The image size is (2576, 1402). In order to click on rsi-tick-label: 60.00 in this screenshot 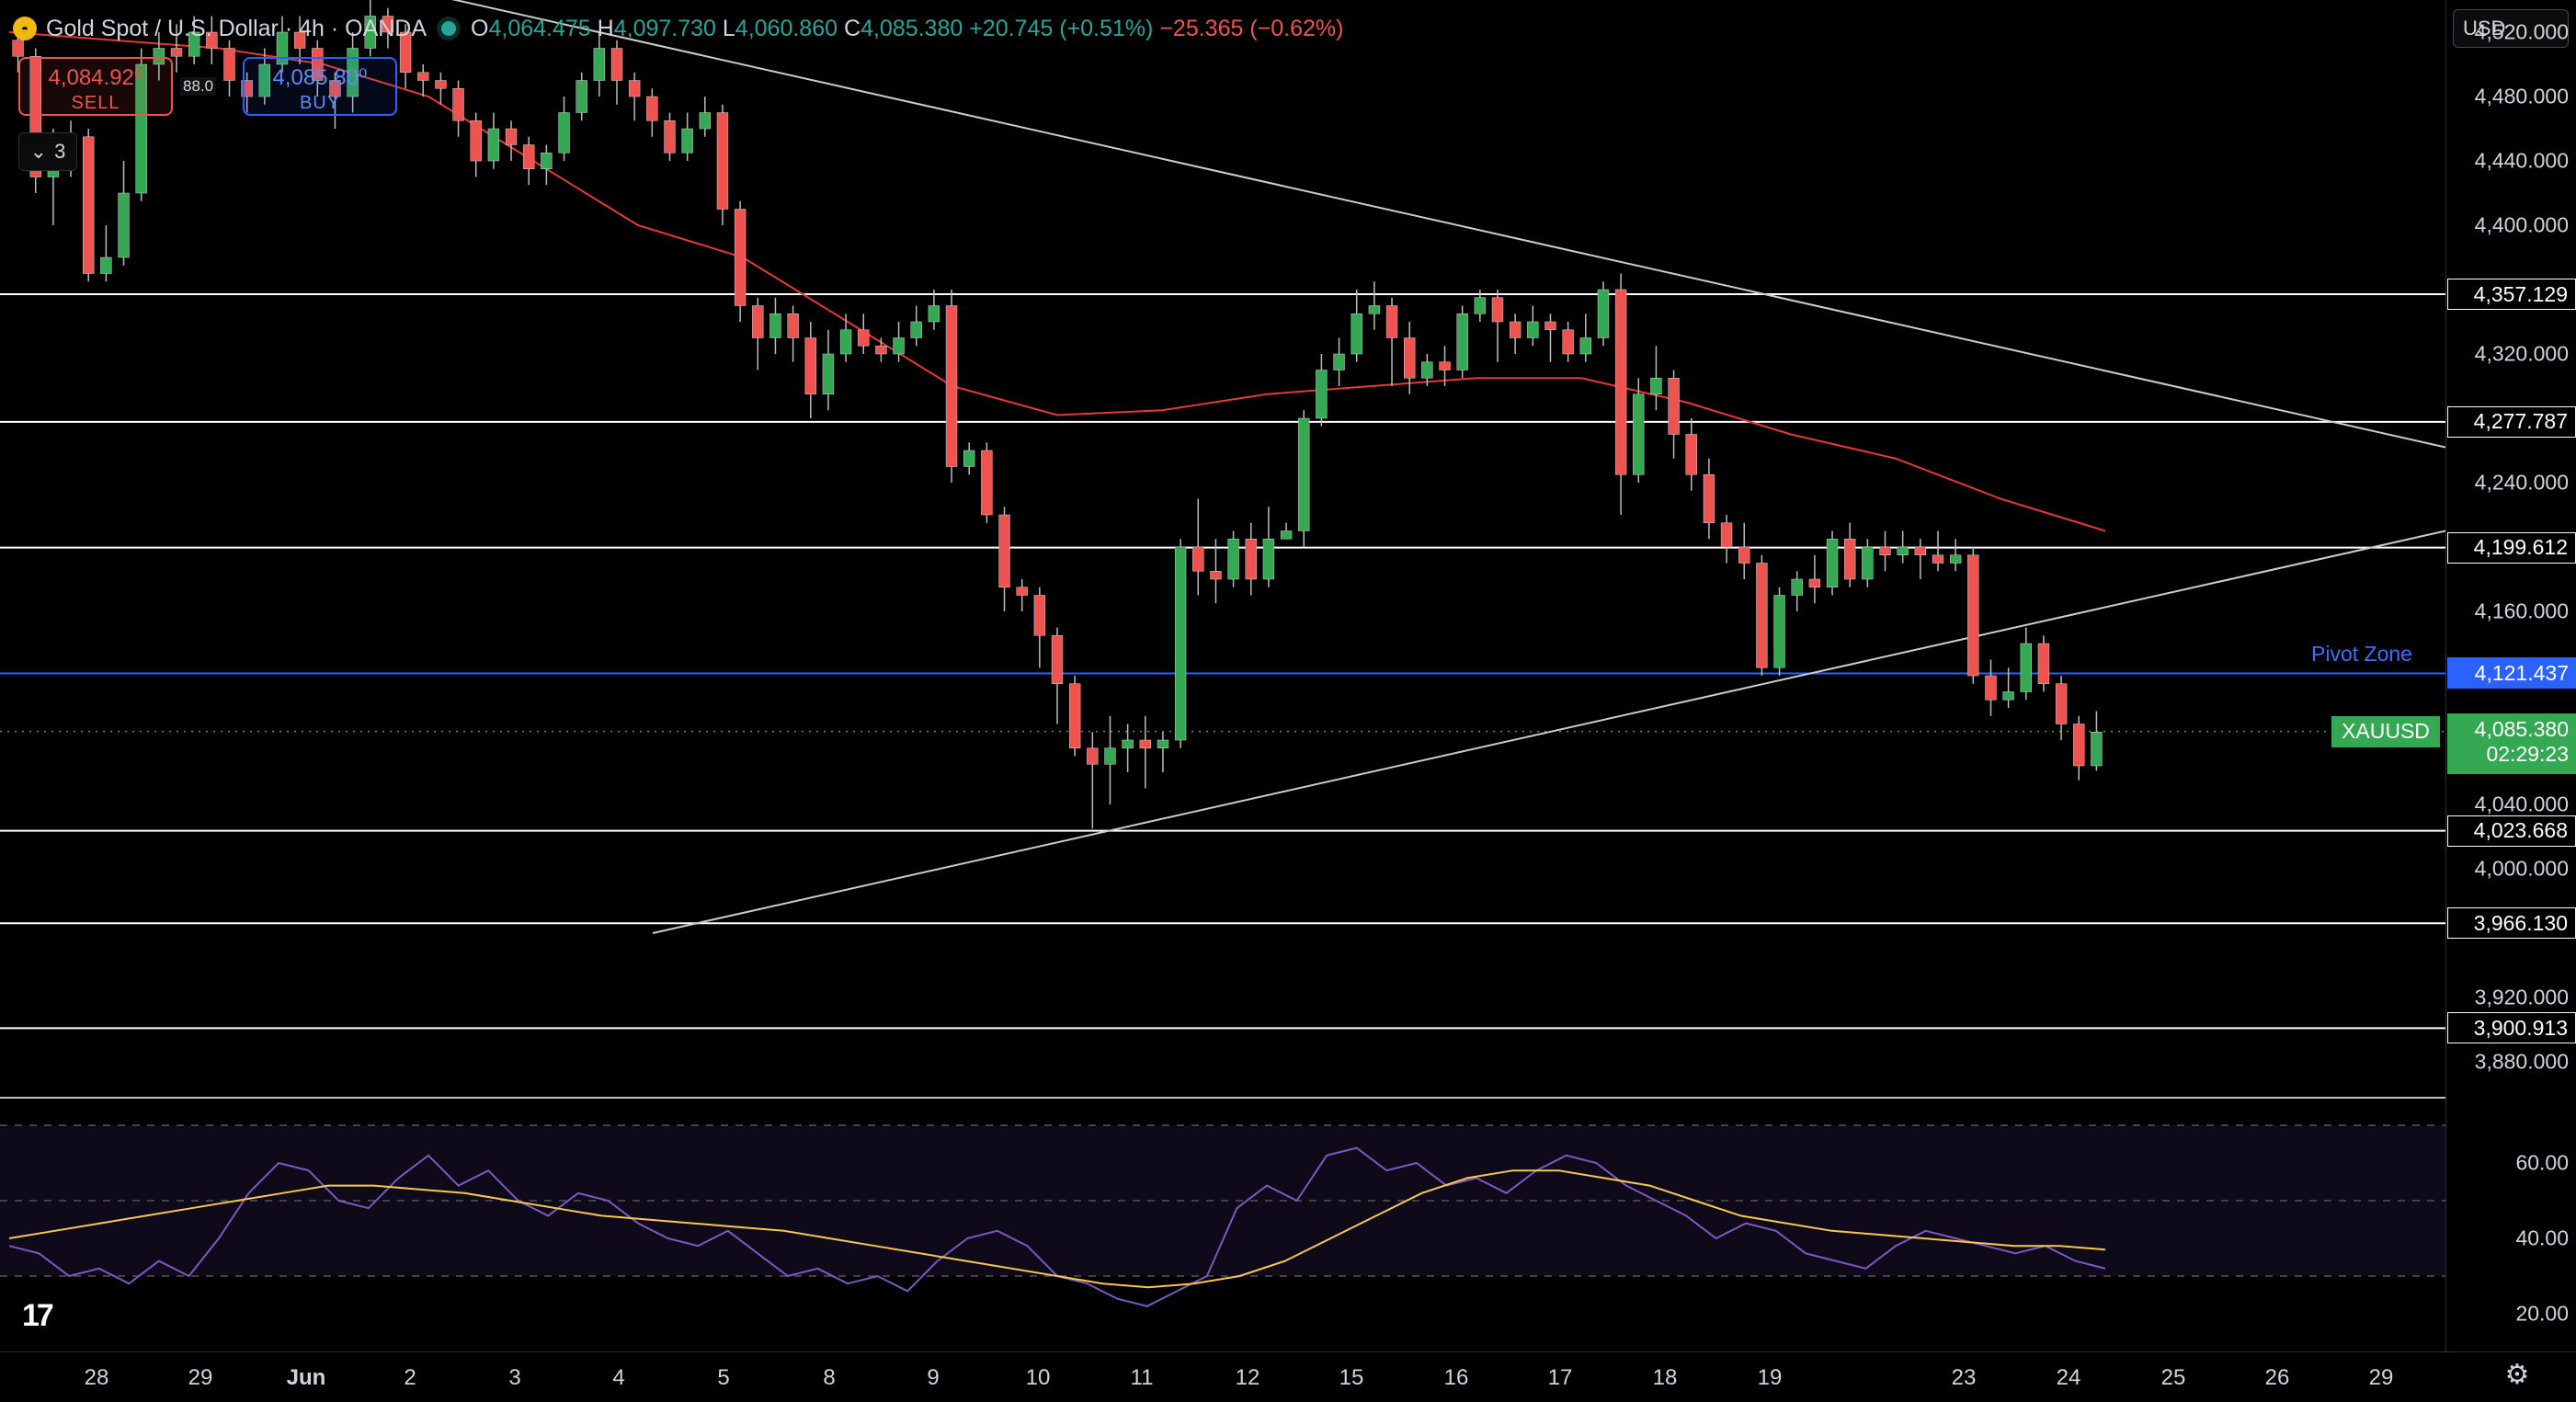, I will do `click(2542, 1162)`.